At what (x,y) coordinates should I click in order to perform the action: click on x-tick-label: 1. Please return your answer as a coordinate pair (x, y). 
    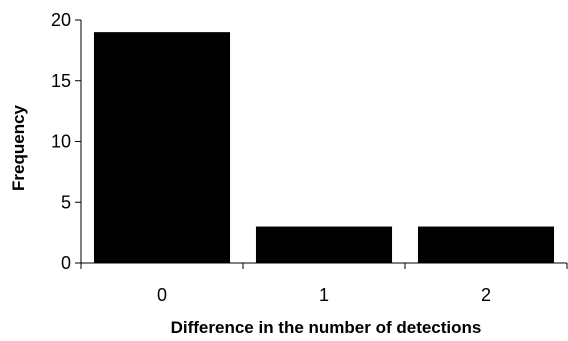
    Looking at the image, I should click on (324, 295).